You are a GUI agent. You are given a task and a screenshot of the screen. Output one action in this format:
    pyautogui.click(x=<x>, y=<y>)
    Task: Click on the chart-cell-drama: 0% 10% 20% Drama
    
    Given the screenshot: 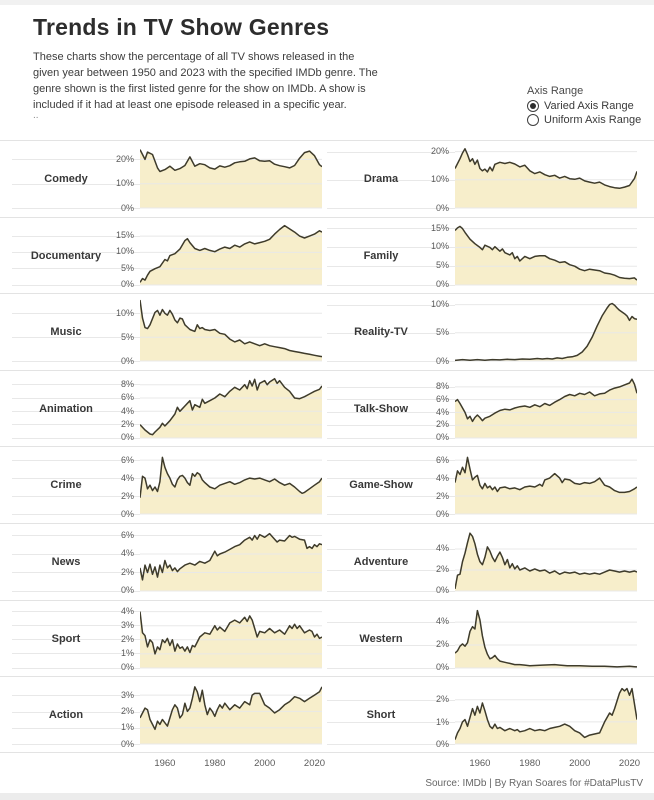 What is the action you would take?
    pyautogui.click(x=484, y=179)
    